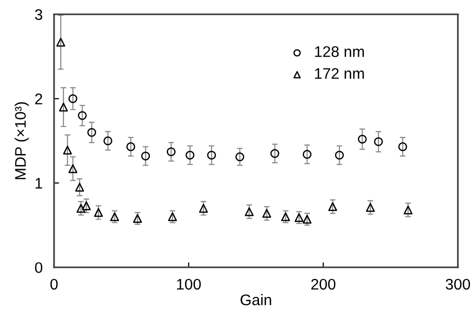 Image resolution: width=474 pixels, height=326 pixels. What do you see at coordinates (38, 268) in the screenshot?
I see `y-tick-label: 0` at bounding box center [38, 268].